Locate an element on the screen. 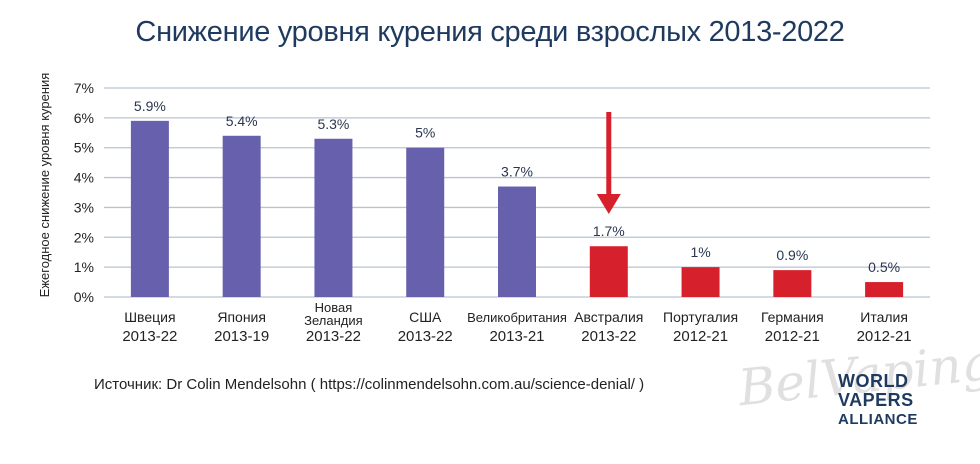  x-tick-name: Италия is located at coordinates (884, 317).